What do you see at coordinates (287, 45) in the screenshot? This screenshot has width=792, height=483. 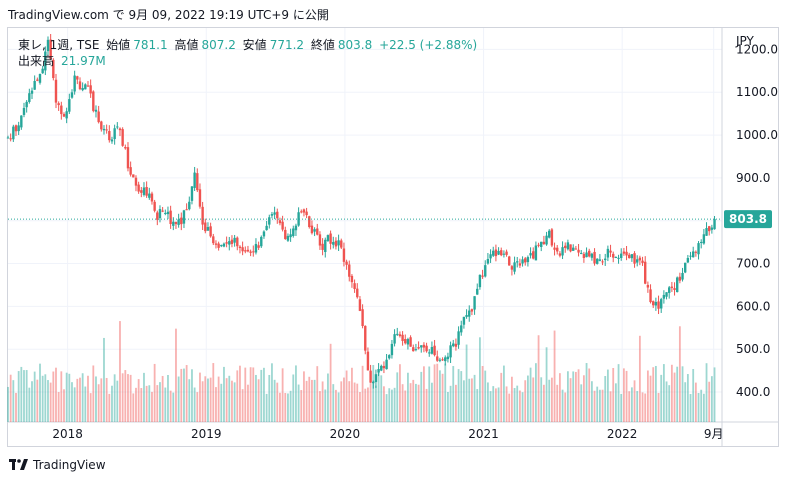 I see `low-value: 771.2` at bounding box center [287, 45].